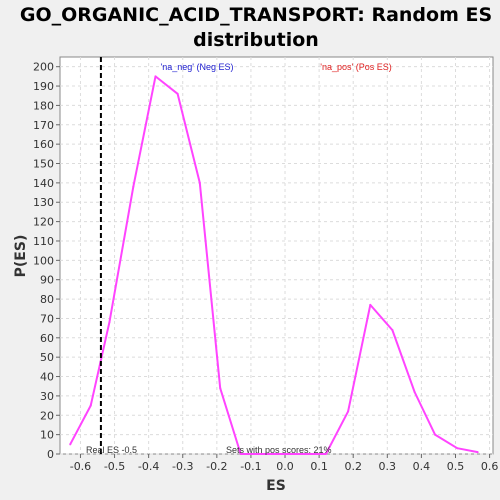 Image resolution: width=500 pixels, height=500 pixels. What do you see at coordinates (43, 86) in the screenshot?
I see `y-tick-label: 190` at bounding box center [43, 86].